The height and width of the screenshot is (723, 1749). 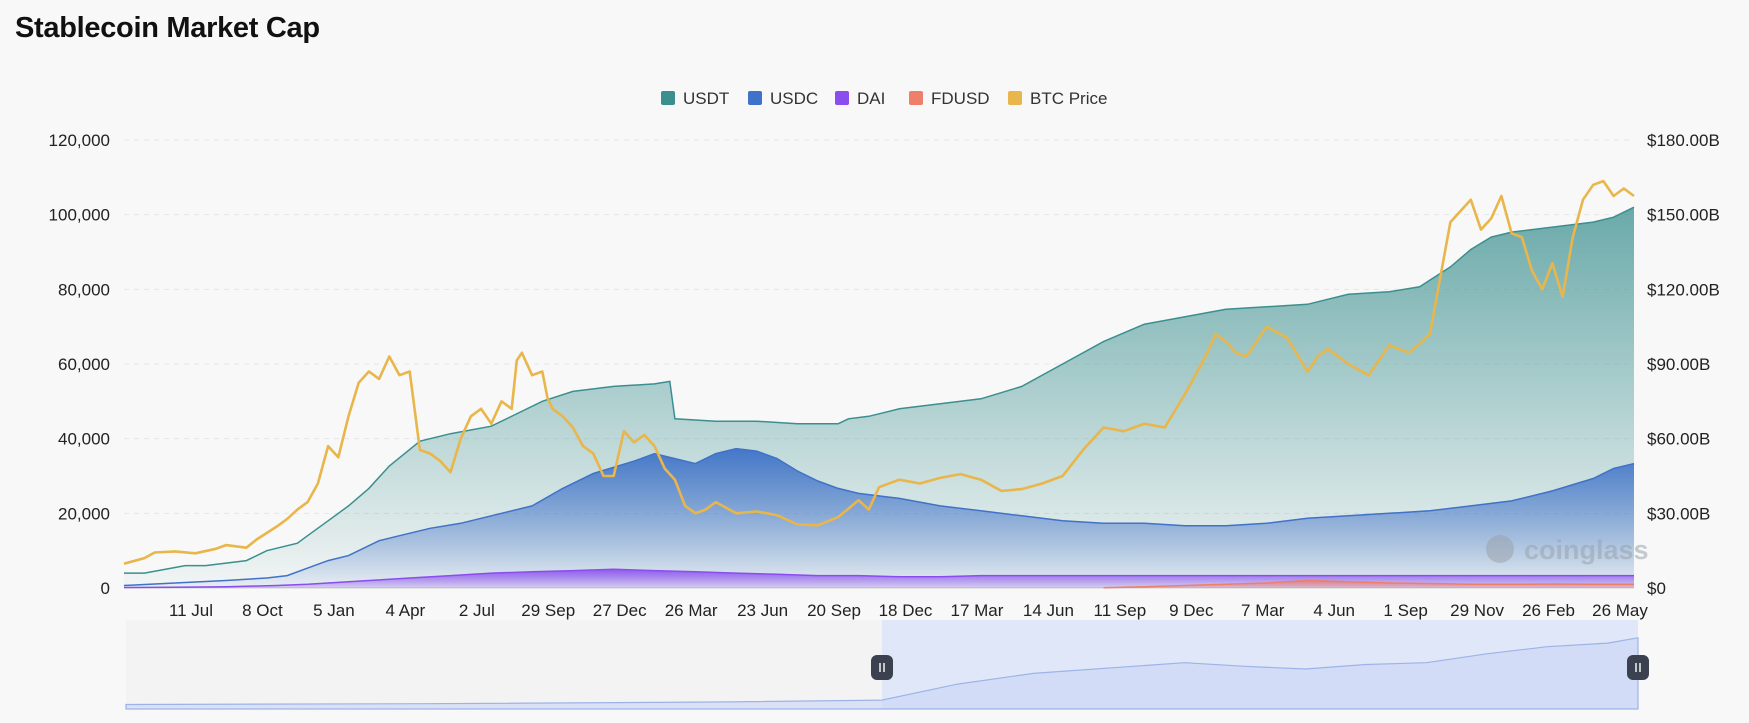 I want to click on x-tick-label: 26 May, so click(x=1620, y=610).